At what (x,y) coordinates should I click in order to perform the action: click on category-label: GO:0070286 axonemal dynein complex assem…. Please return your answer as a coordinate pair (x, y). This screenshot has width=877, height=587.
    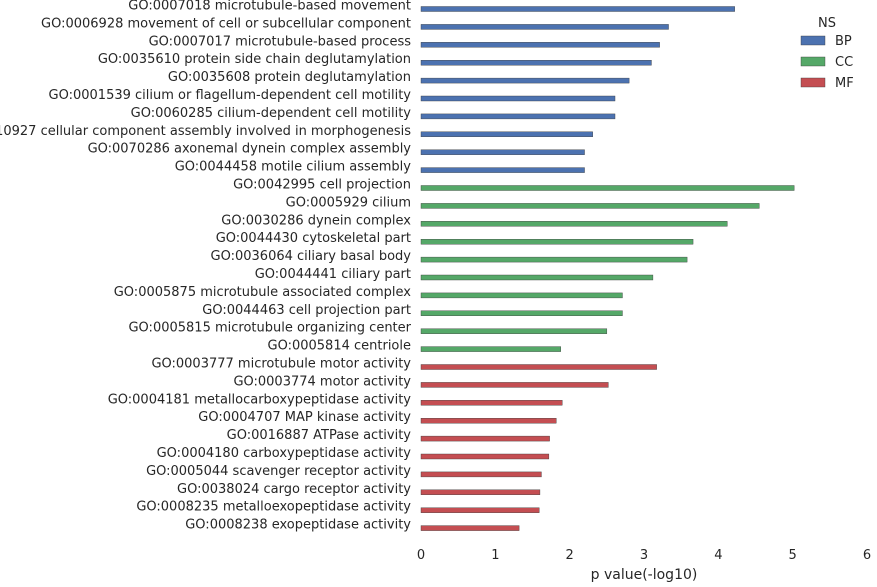
    Looking at the image, I should click on (250, 149).